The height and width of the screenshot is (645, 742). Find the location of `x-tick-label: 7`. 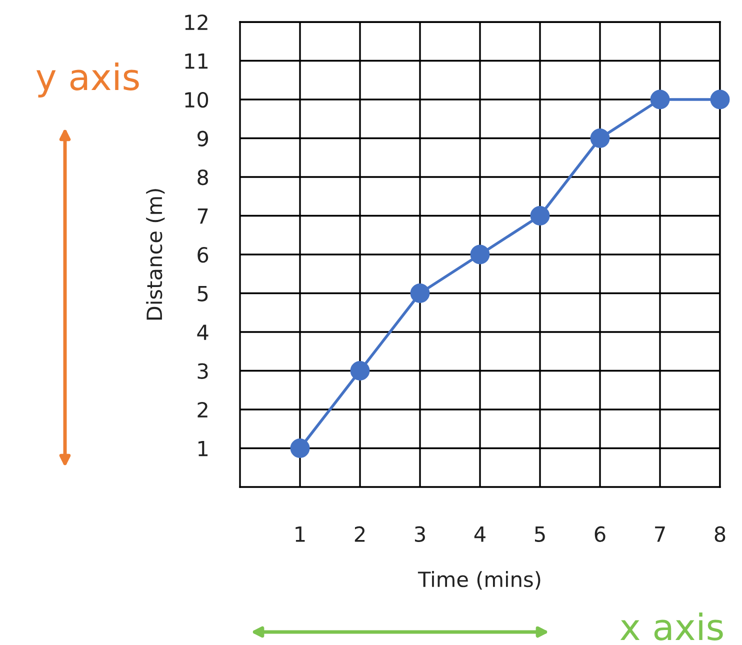

x-tick-label: 7 is located at coordinates (660, 534).